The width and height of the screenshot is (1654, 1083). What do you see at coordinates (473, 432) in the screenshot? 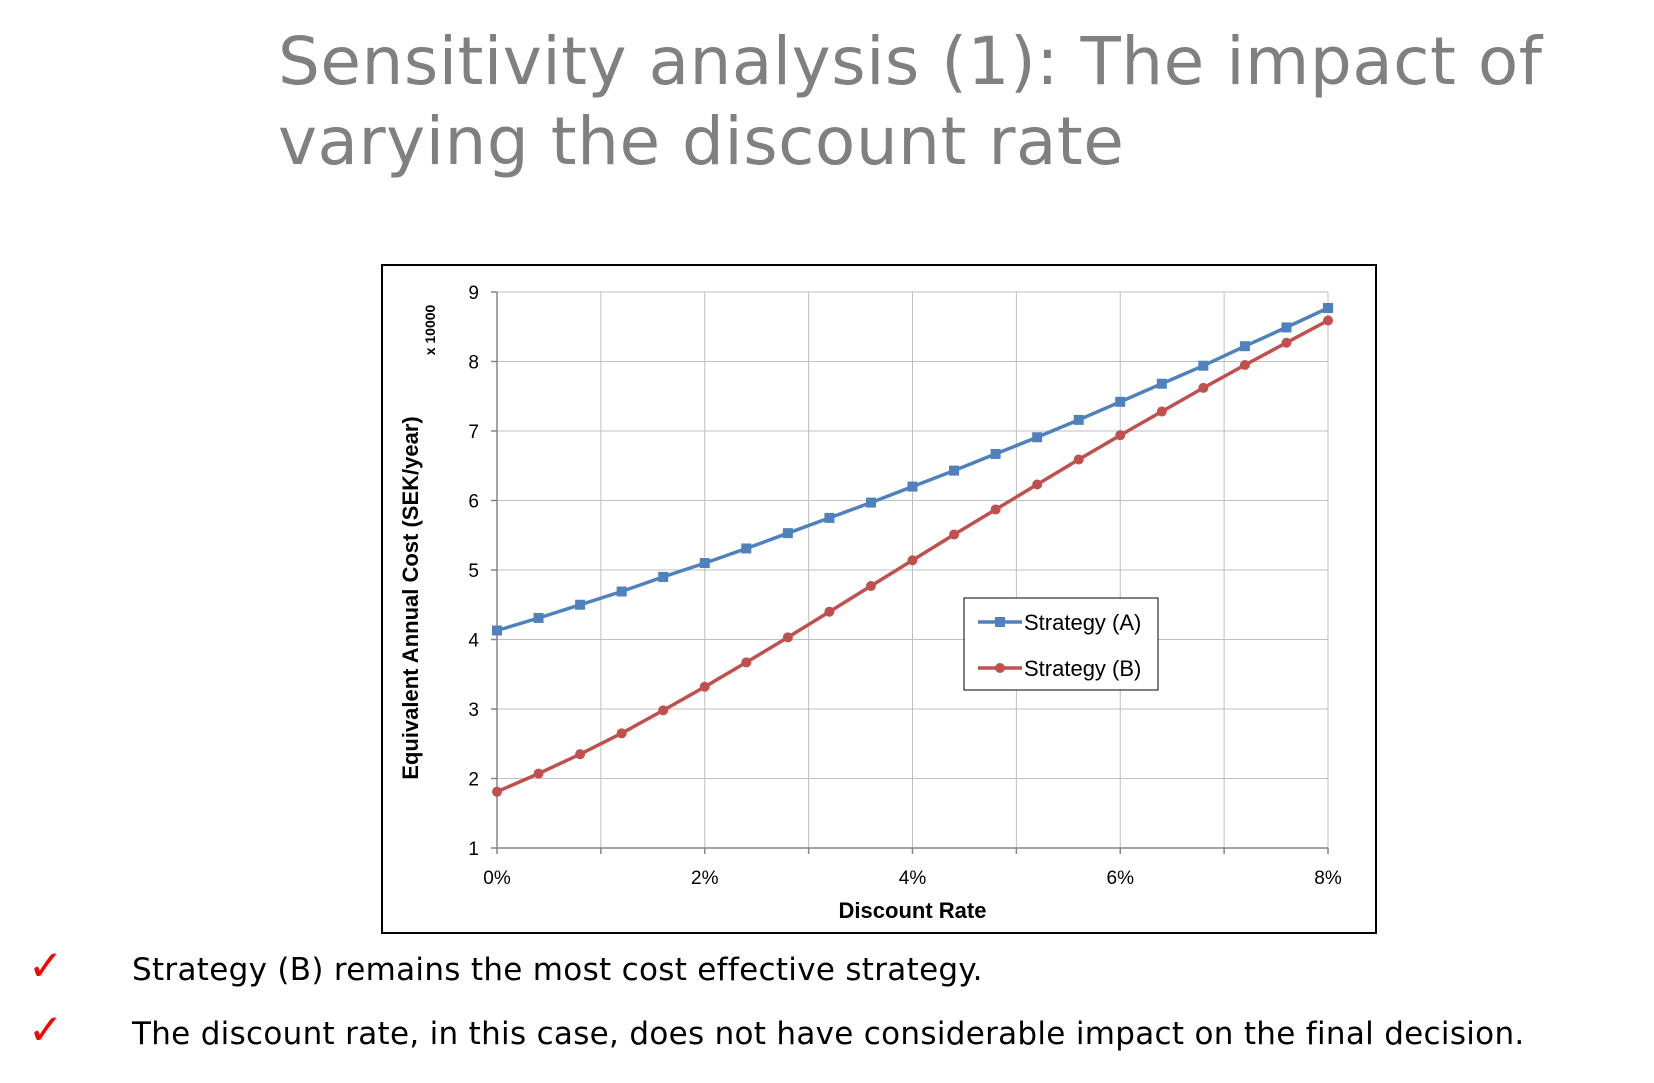
I see `y-tick-label: 7` at bounding box center [473, 432].